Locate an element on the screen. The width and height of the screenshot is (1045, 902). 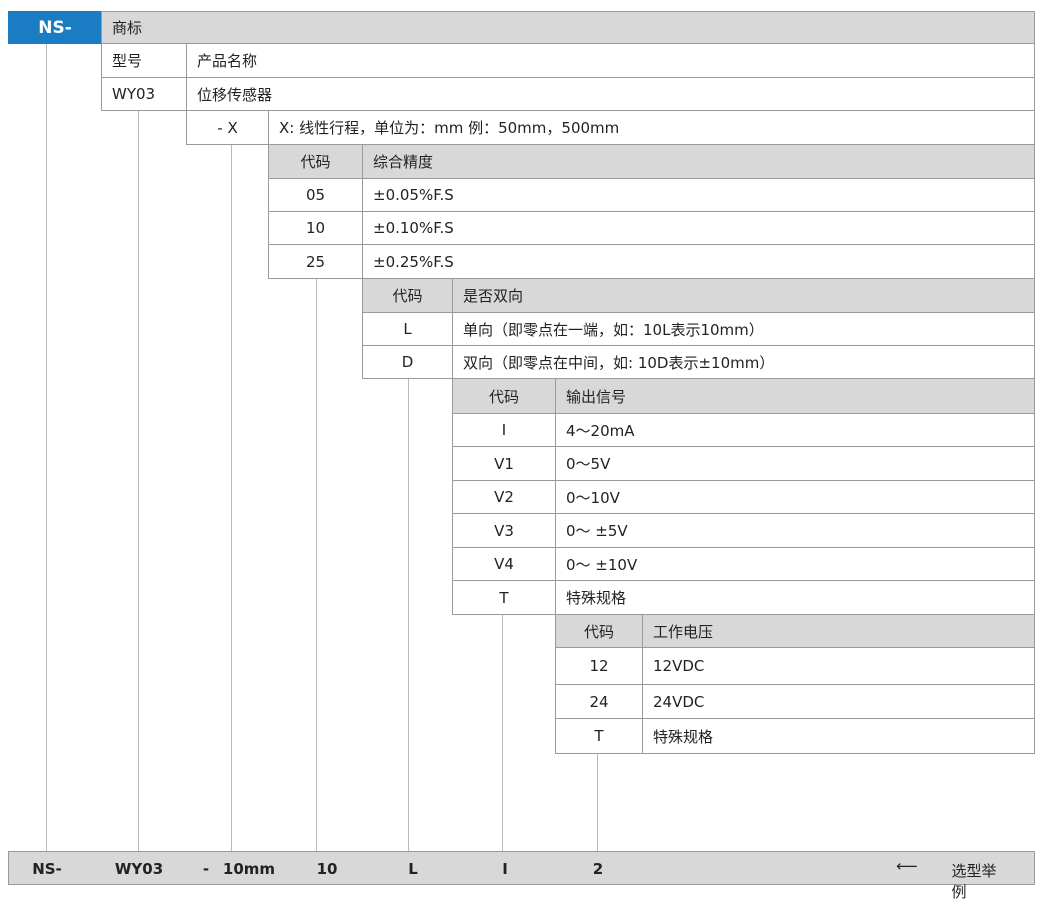
example-part: WY03 is located at coordinates (139, 869).